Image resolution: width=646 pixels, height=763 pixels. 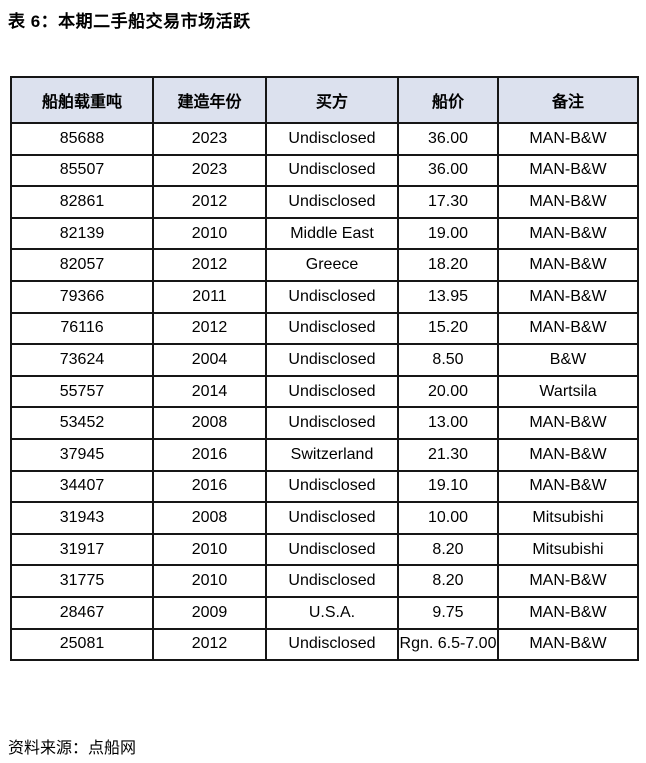 I want to click on table-row: 82861 2012 Undisclosed 17.30 MAN-B&W, so click(x=324, y=202).